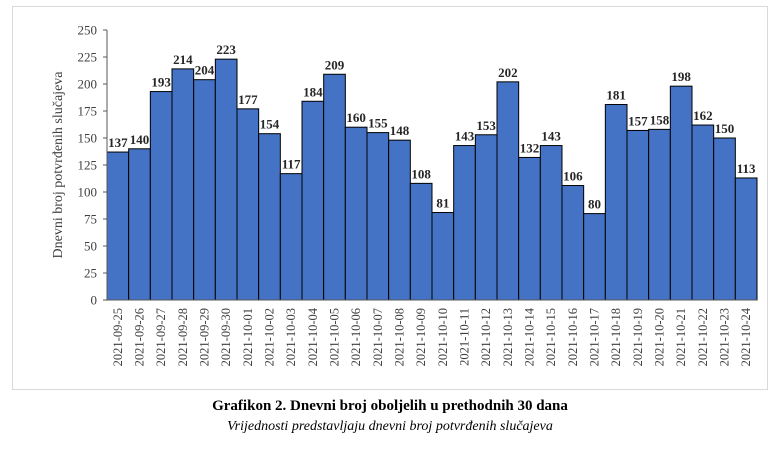 The height and width of the screenshot is (450, 780). Describe the element at coordinates (58, 165) in the screenshot. I see `y-axis-label: Dnevni broj potvrđenih slučajeva` at that location.